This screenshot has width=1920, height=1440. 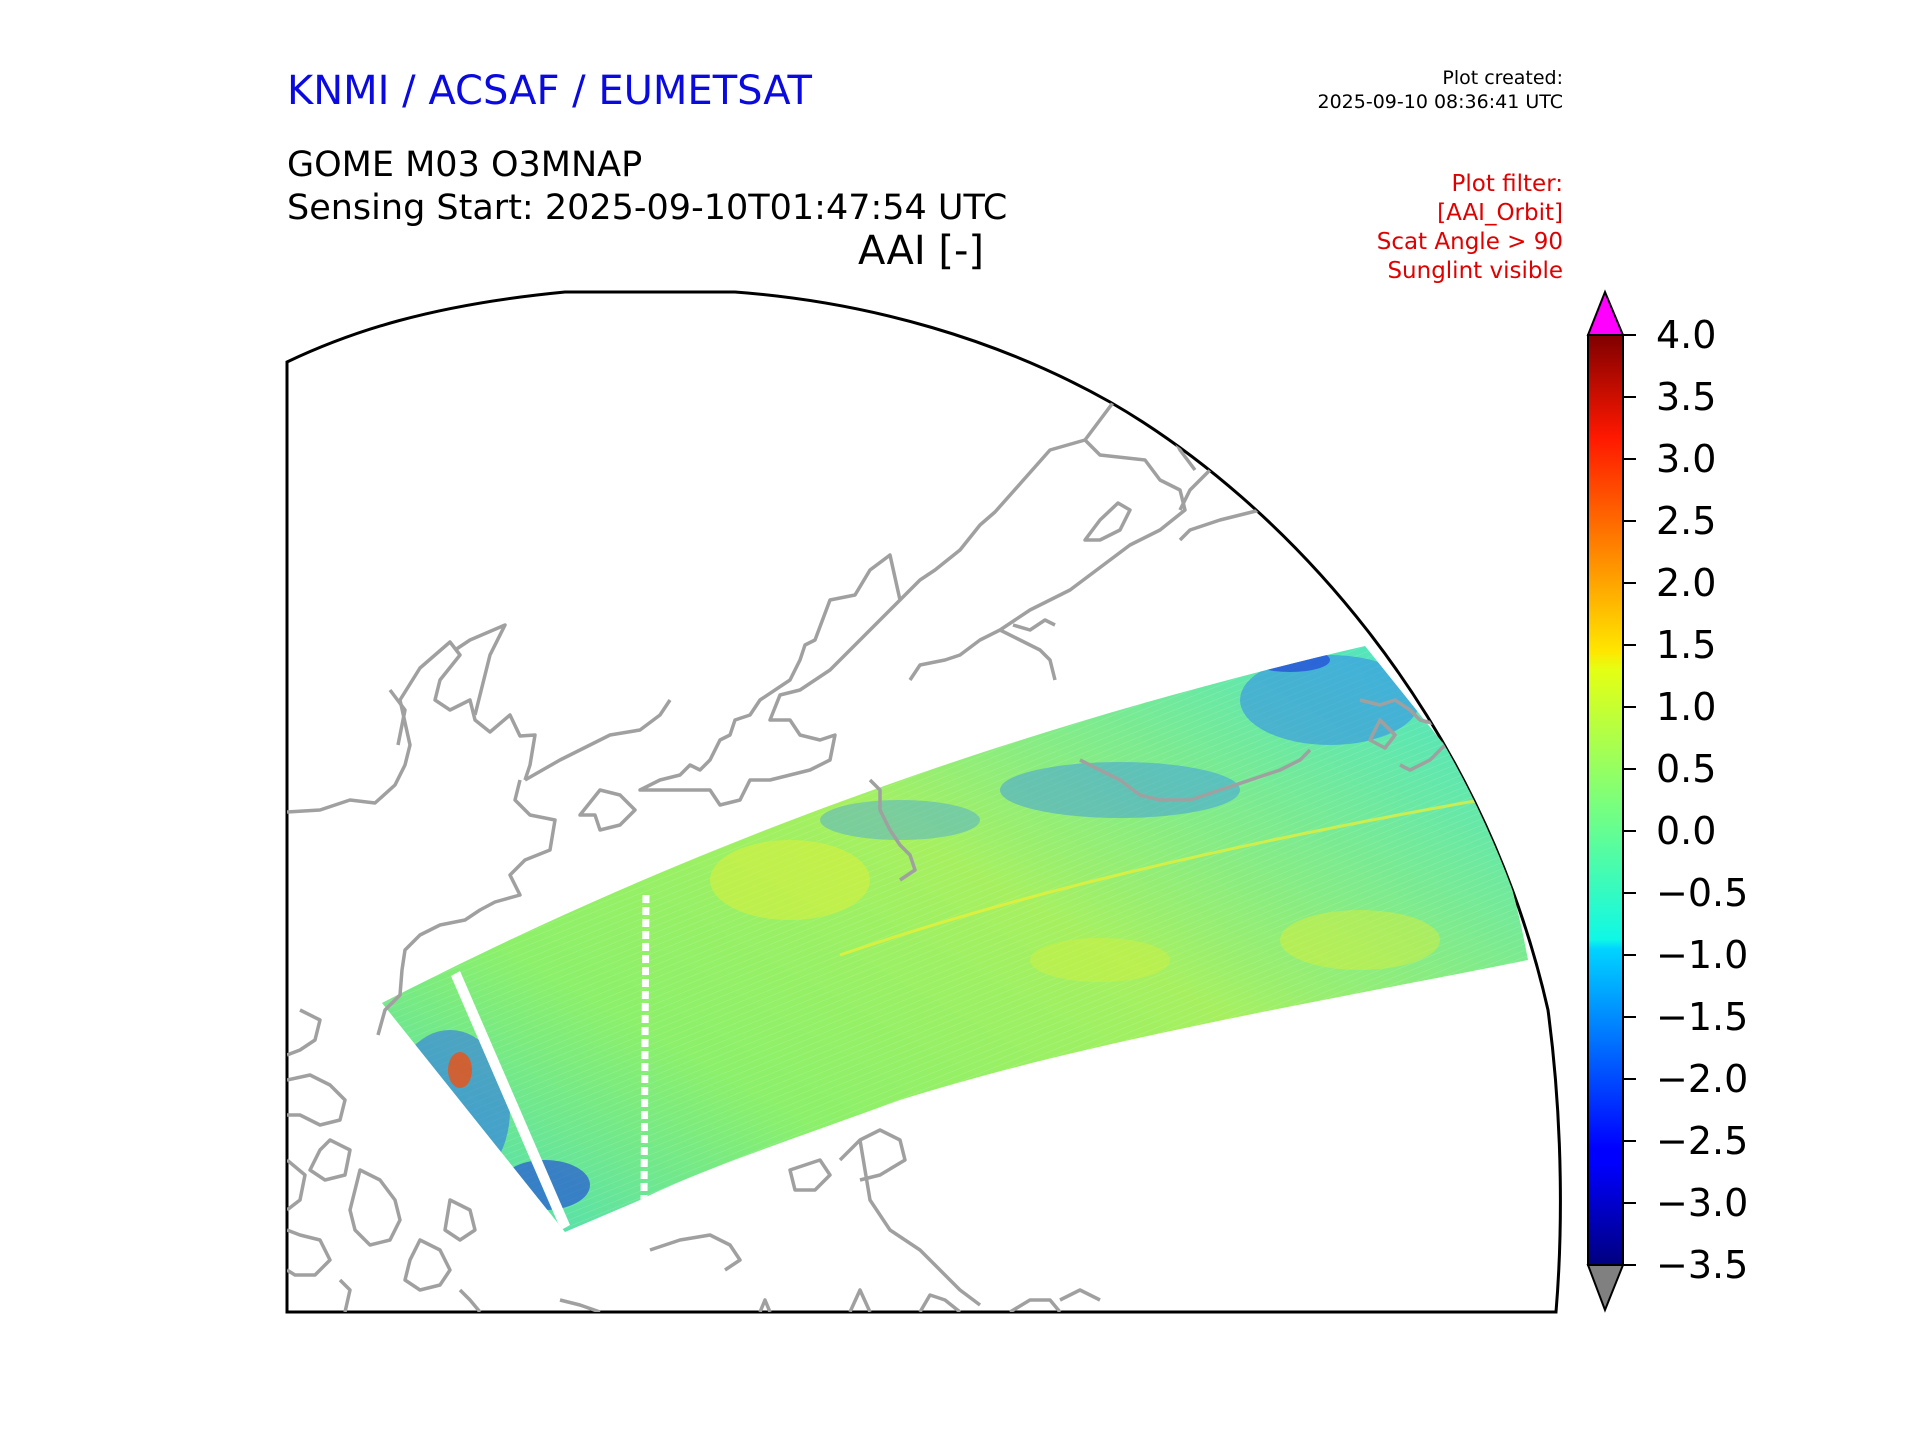 I want to click on colorbar-tick-label: 0.5, so click(x=1686, y=769).